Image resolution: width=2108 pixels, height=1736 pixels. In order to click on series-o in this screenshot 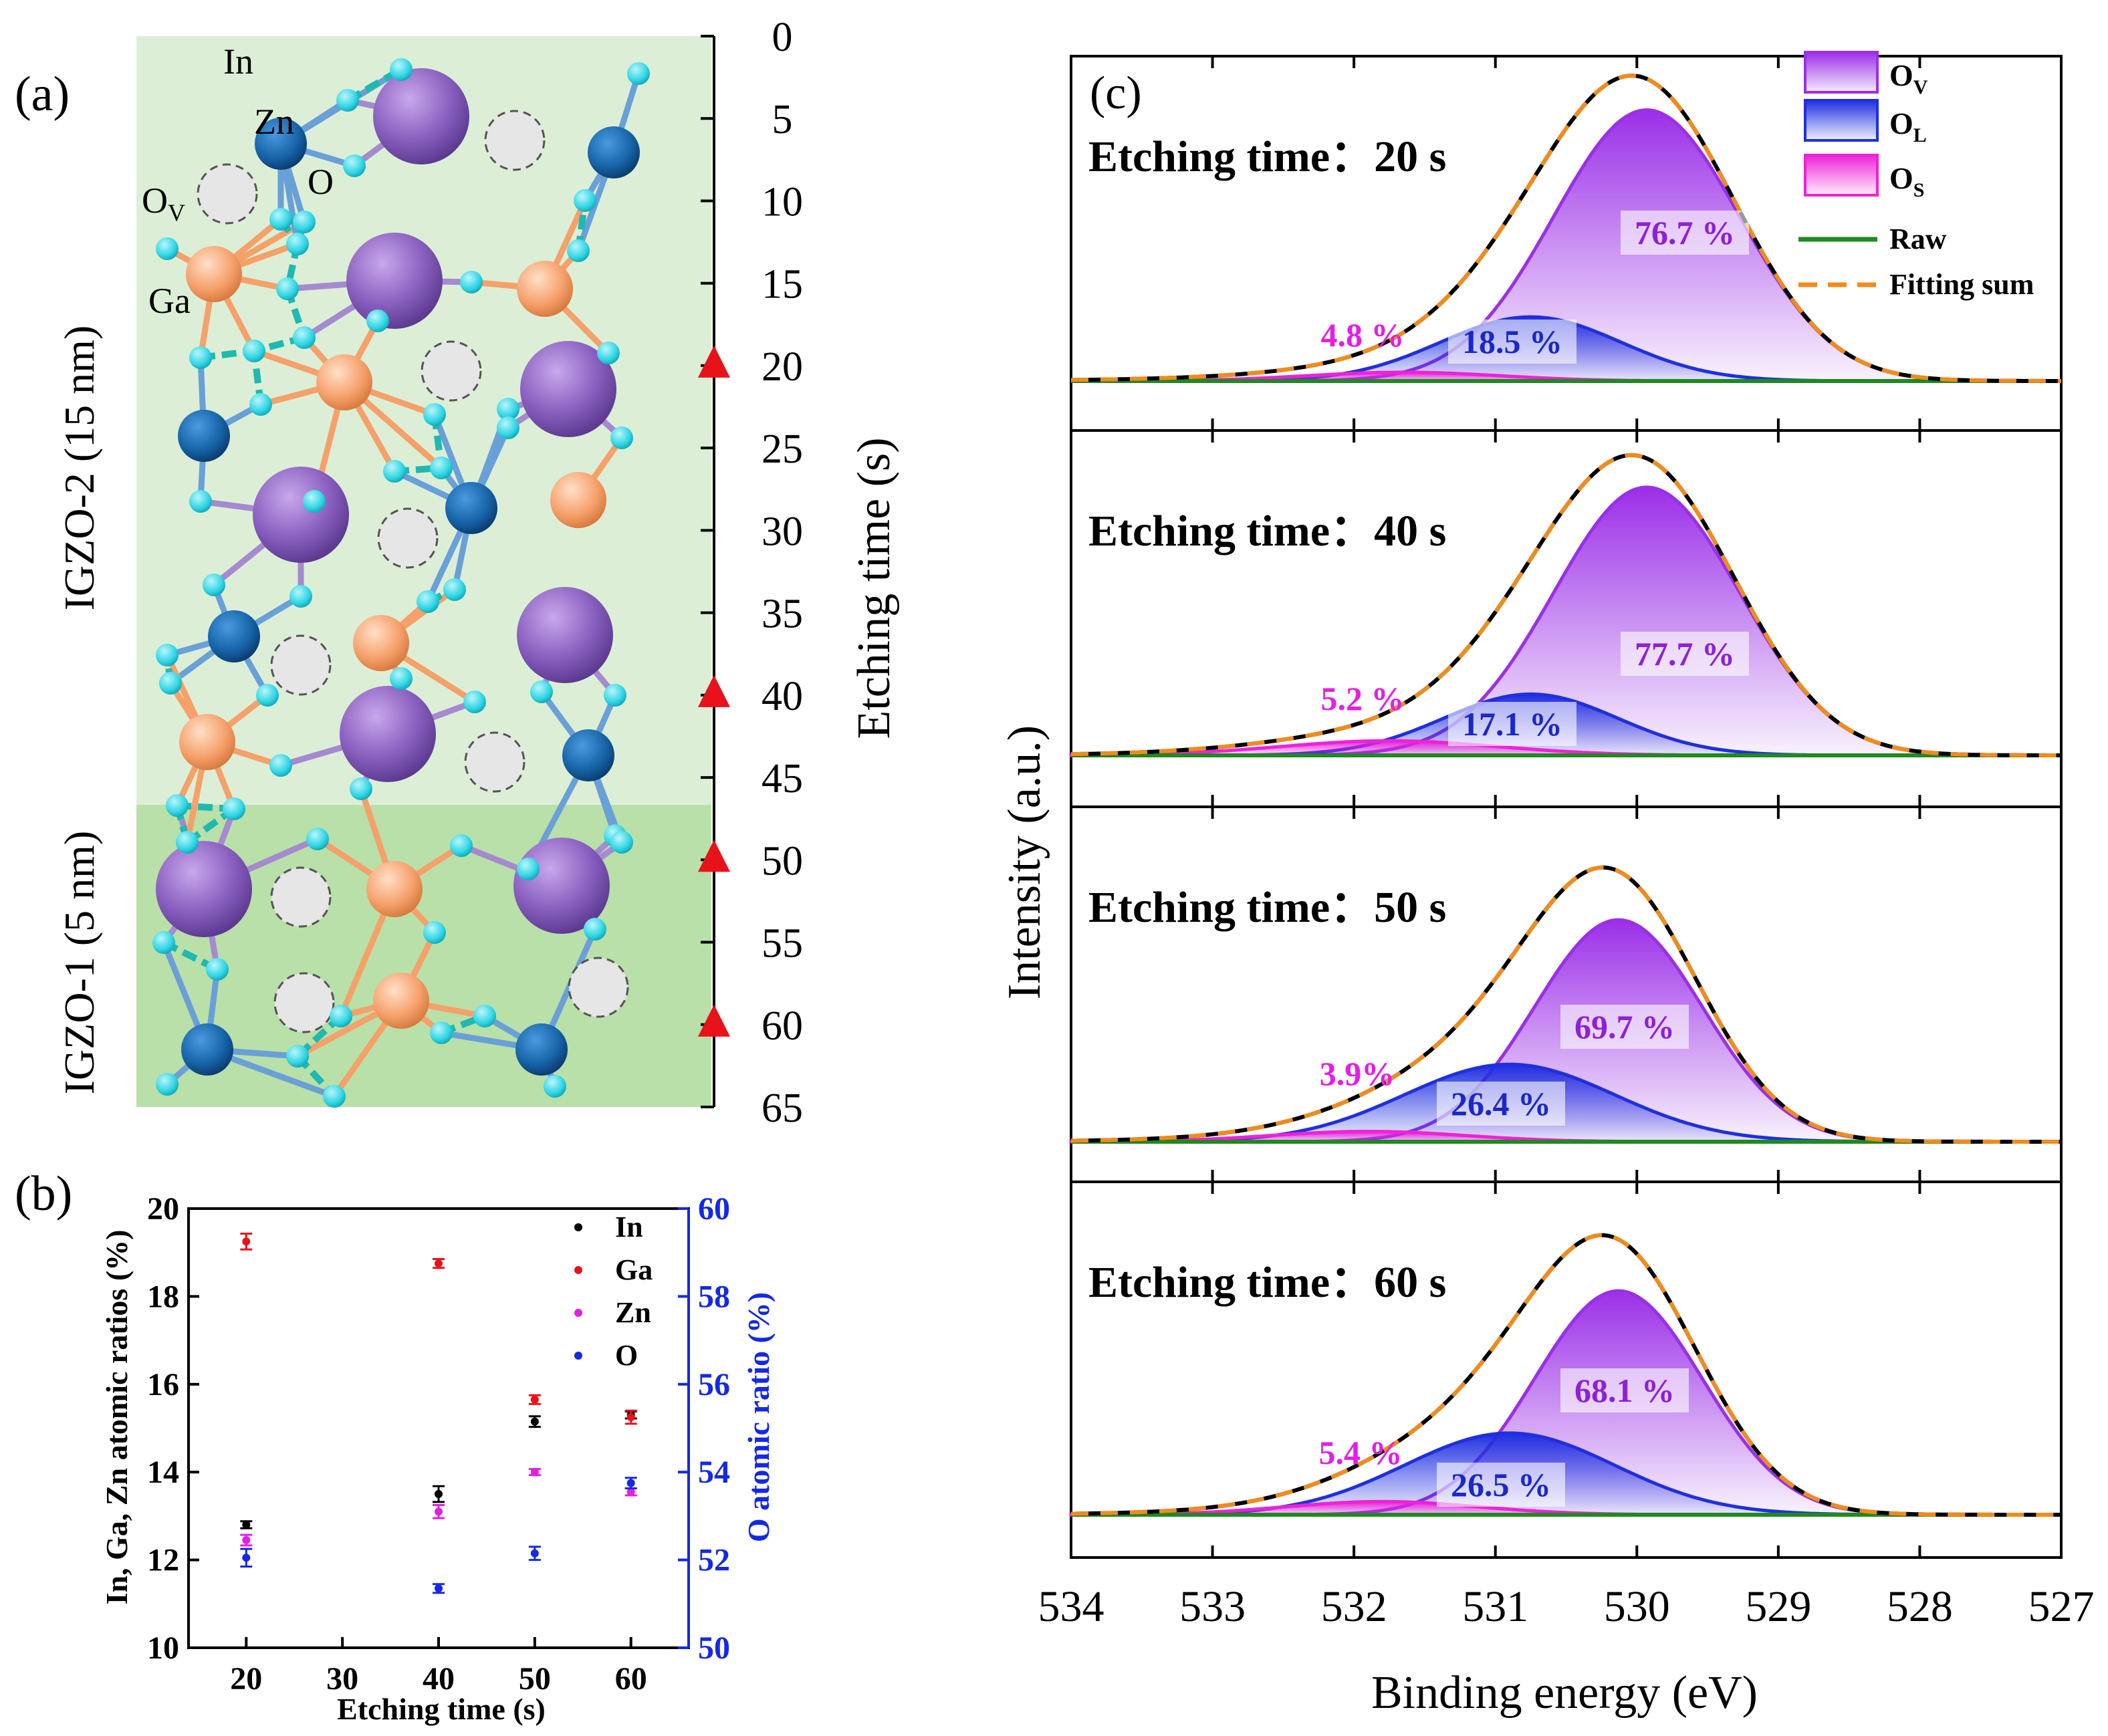, I will do `click(438, 1535)`.